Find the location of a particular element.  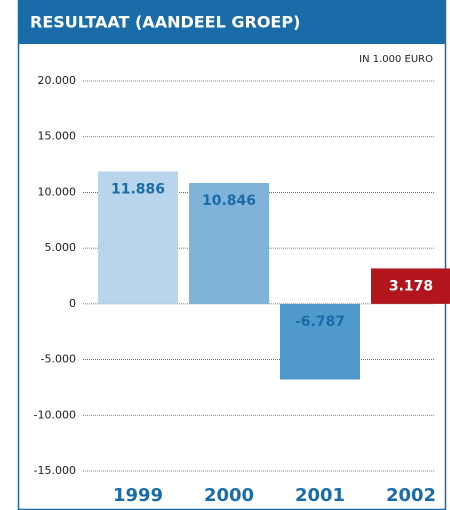

y-tick-label: -5.000 is located at coordinates (58, 359).